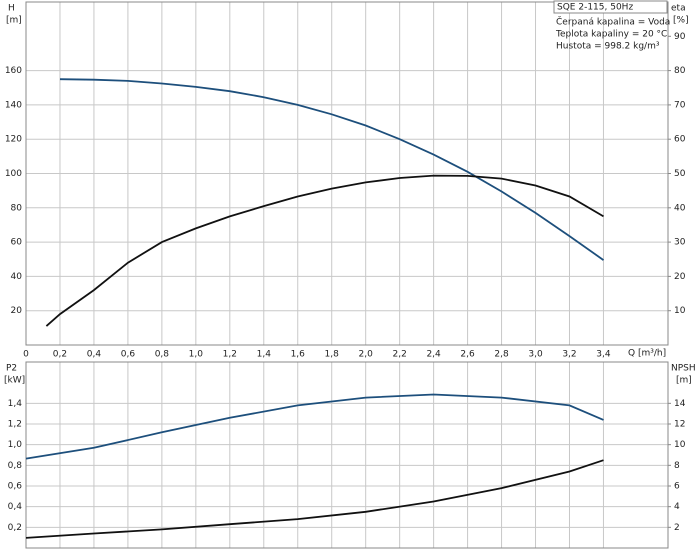 The width and height of the screenshot is (700, 553). I want to click on y2-tick-label: 20, so click(680, 277).